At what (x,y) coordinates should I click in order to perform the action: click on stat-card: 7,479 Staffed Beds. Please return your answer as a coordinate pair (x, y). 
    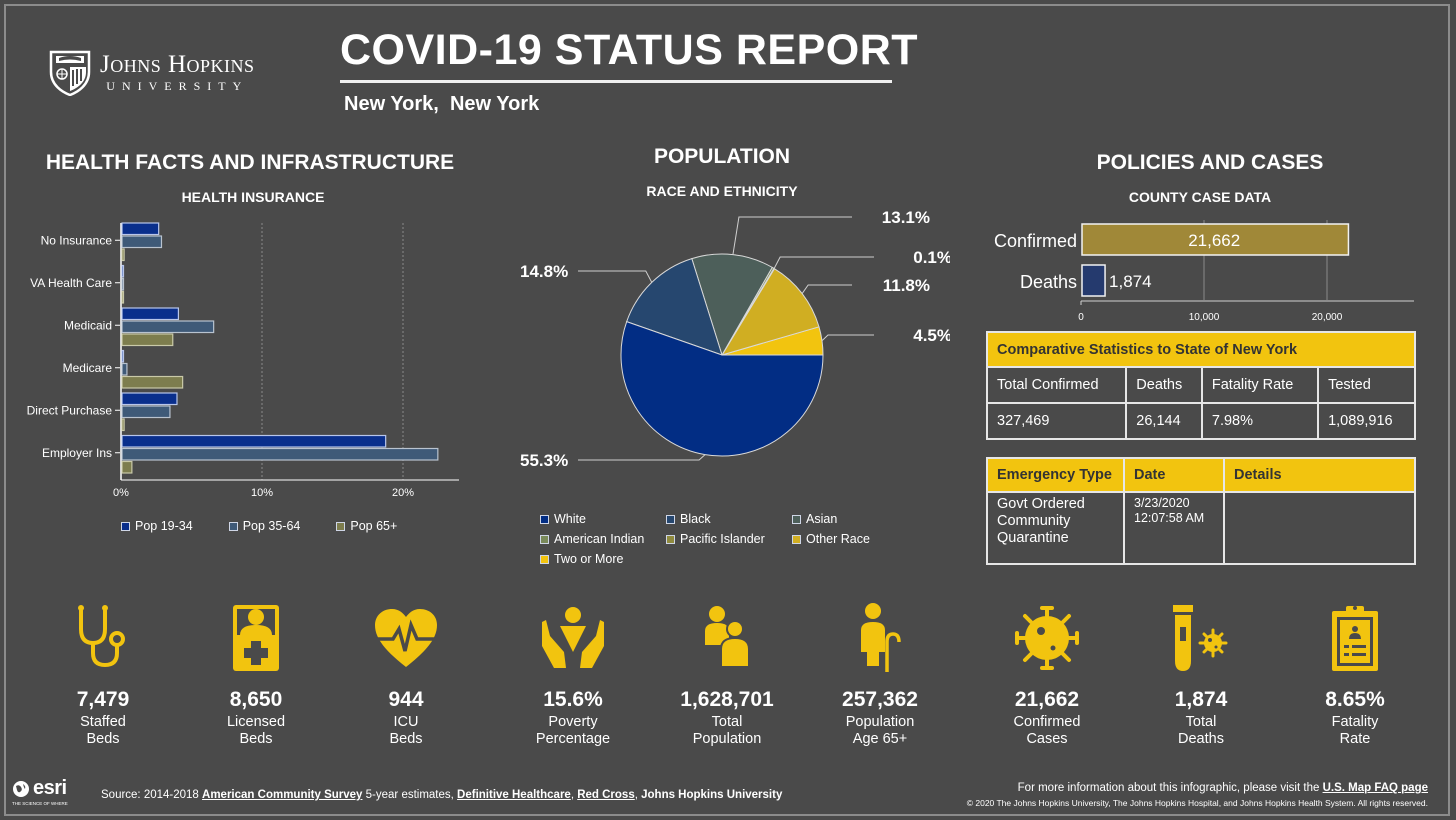
    Looking at the image, I should click on (103, 674).